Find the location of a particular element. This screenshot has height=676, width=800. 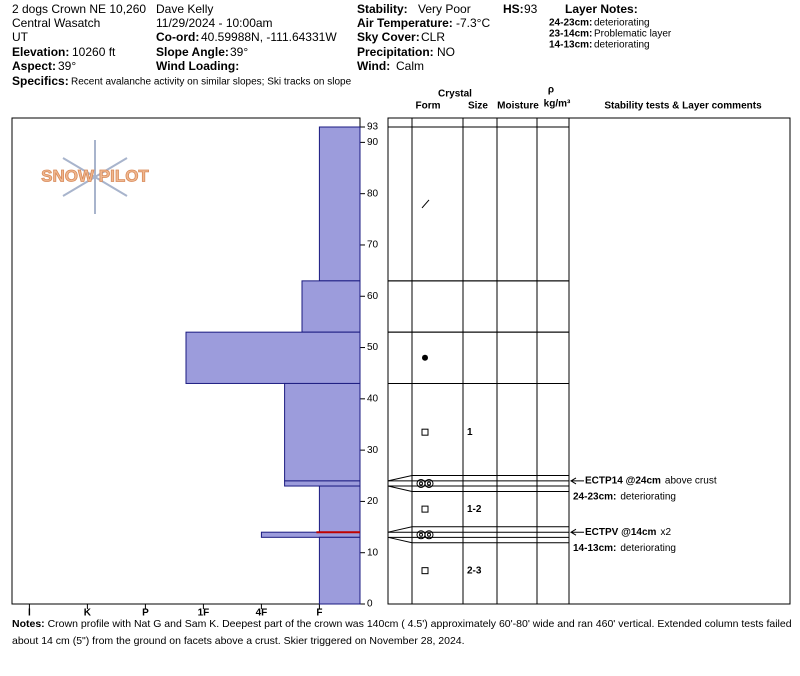

col-header: Form is located at coordinates (428, 106).